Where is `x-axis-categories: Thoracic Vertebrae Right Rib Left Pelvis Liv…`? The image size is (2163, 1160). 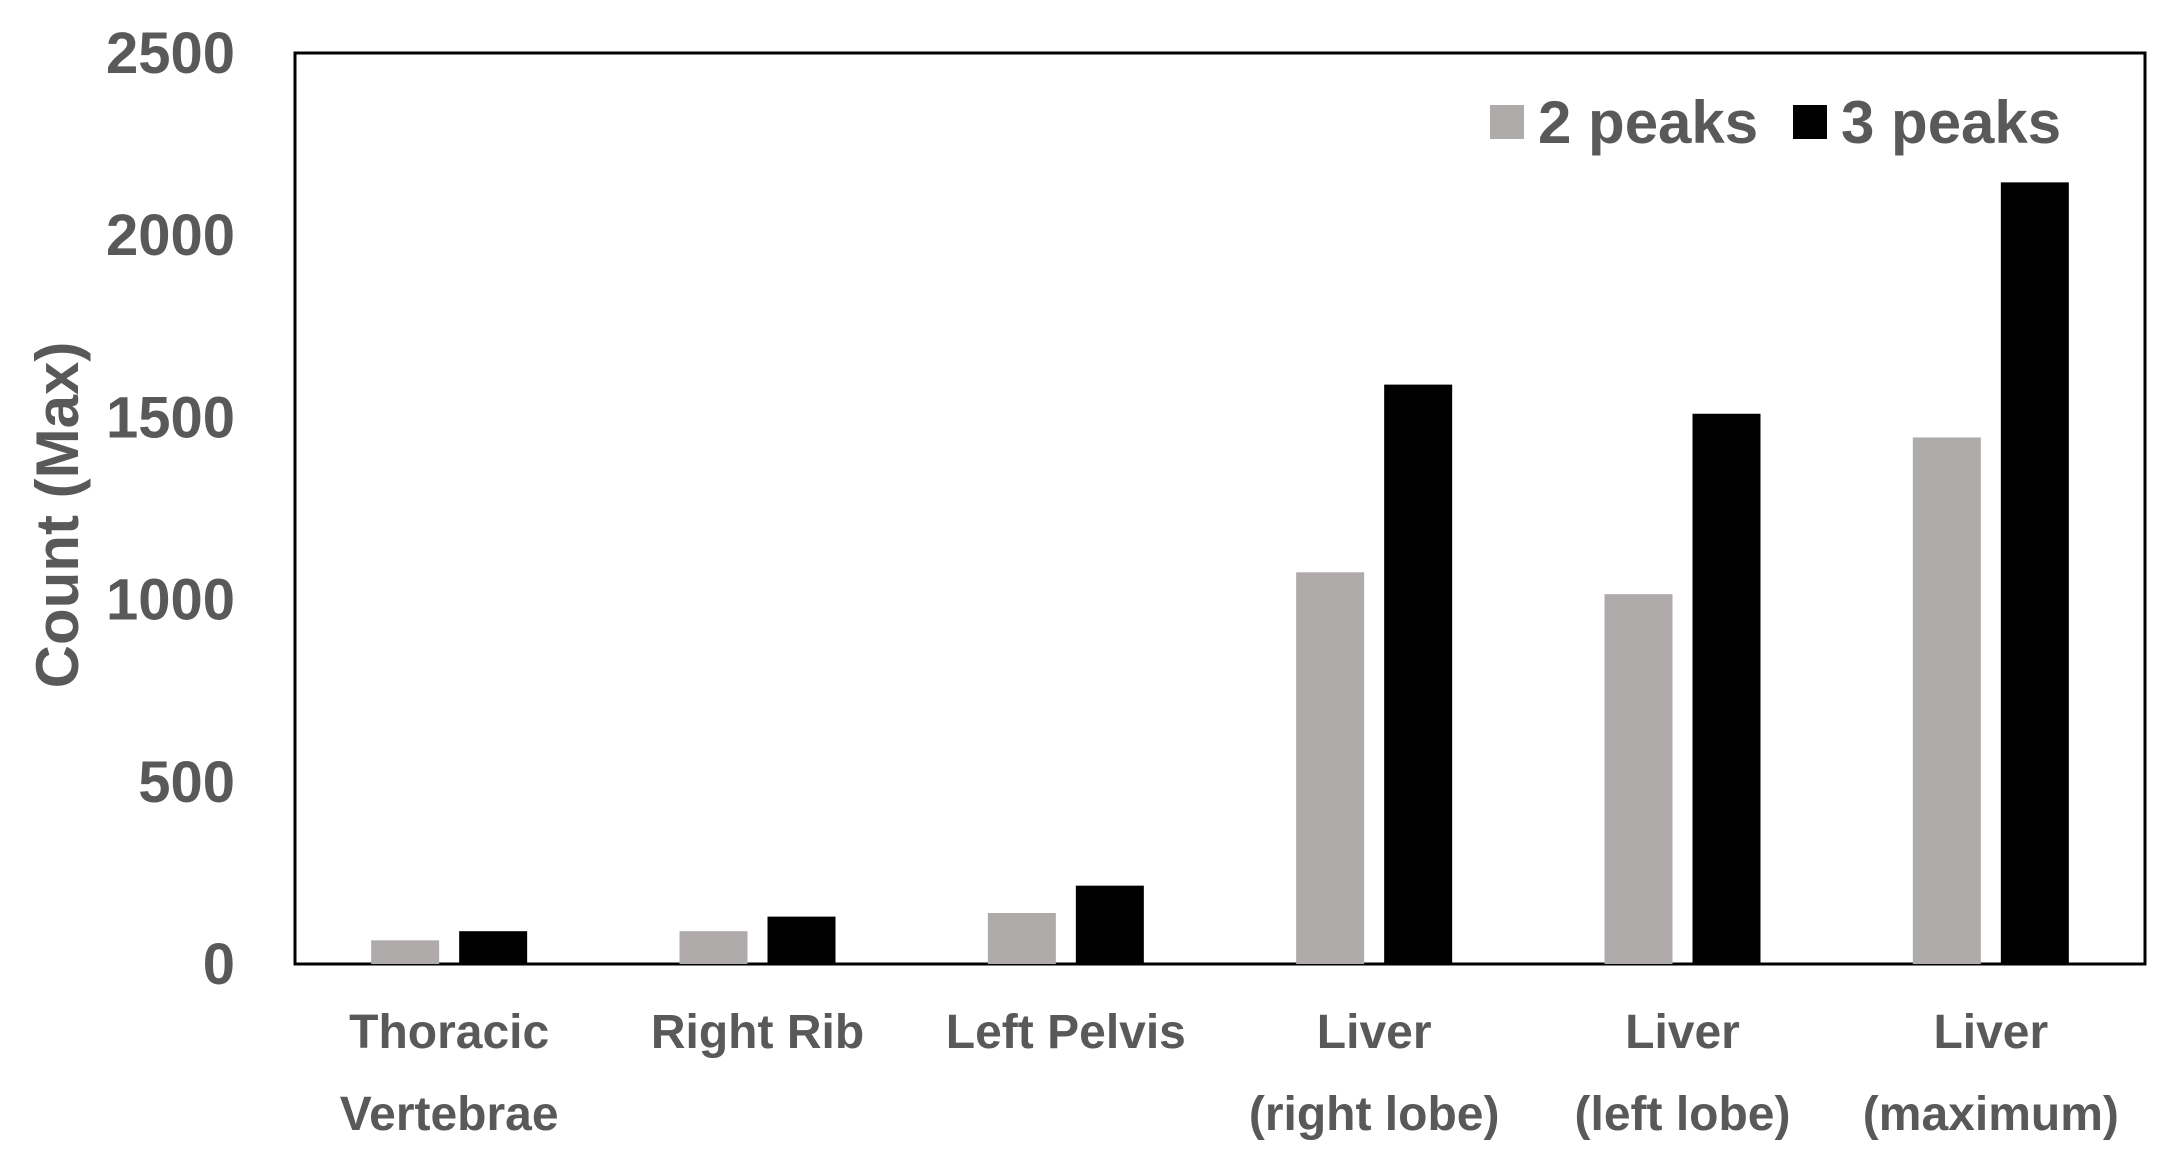
x-axis-categories: Thoracic Vertebrae Right Rib Left Pelvis Liv… is located at coordinates (1229, 1073).